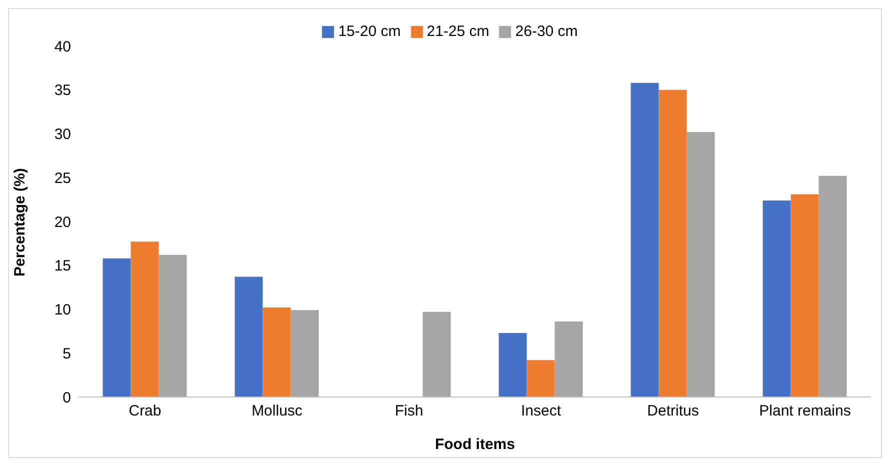 The width and height of the screenshot is (890, 466). Describe the element at coordinates (369, 31) in the screenshot. I see `legend-label: 15-20 cm` at that location.